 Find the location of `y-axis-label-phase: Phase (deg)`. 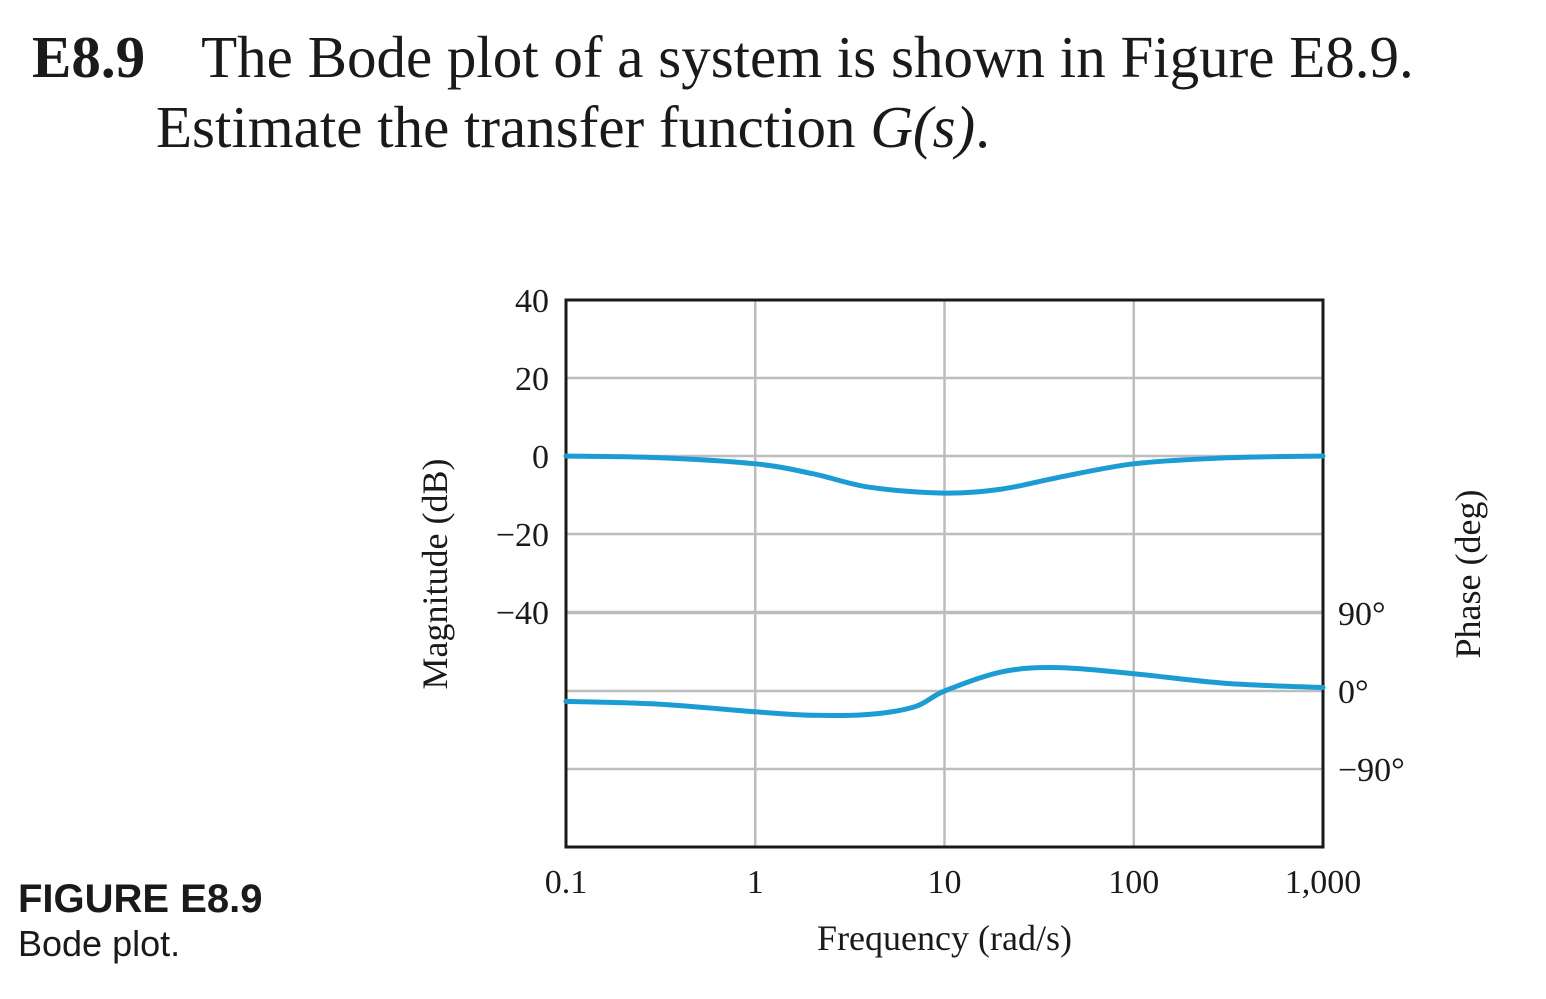

y-axis-label-phase: Phase (deg) is located at coordinates (1468, 574).